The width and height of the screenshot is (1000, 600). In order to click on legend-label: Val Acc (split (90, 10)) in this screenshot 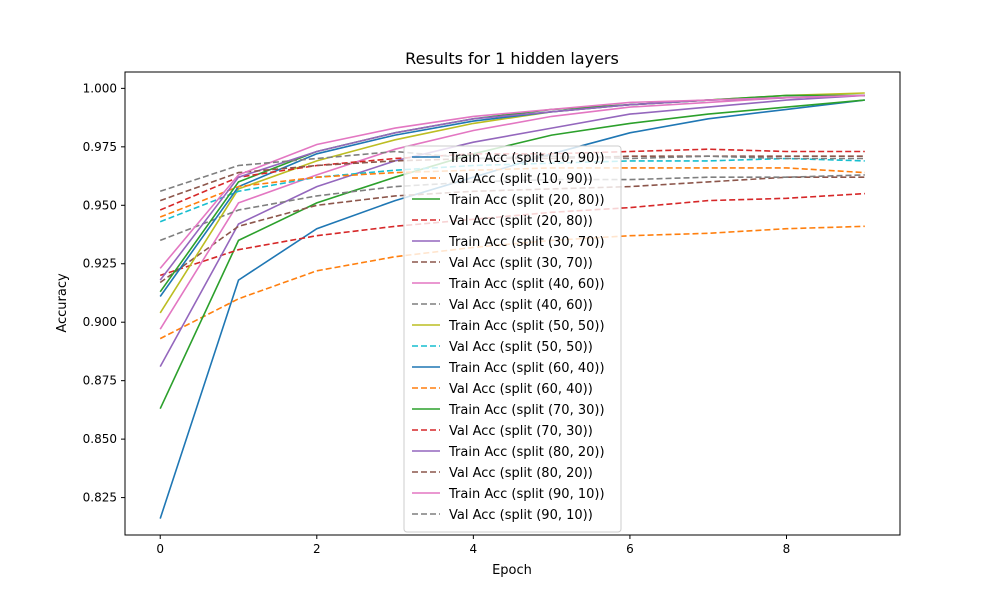, I will do `click(521, 515)`.